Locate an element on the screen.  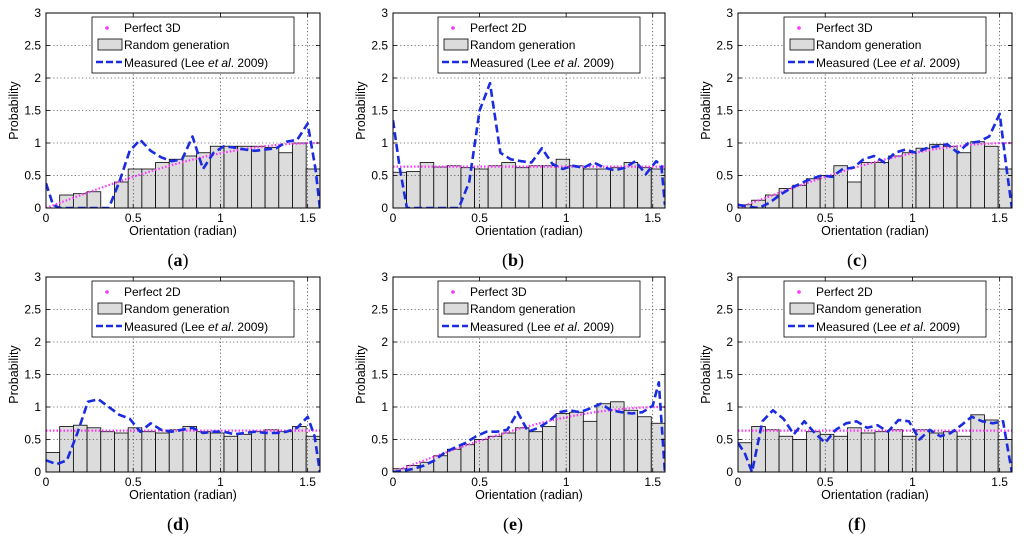
y-tick-label: 1.5 is located at coordinates (724, 111).